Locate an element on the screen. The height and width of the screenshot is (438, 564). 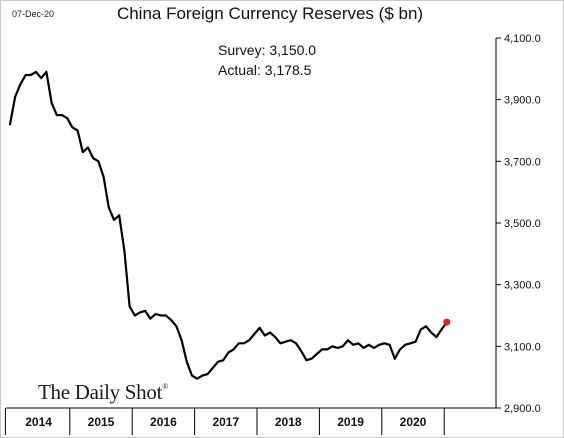
x-tick-label: 2019 is located at coordinates (350, 422).